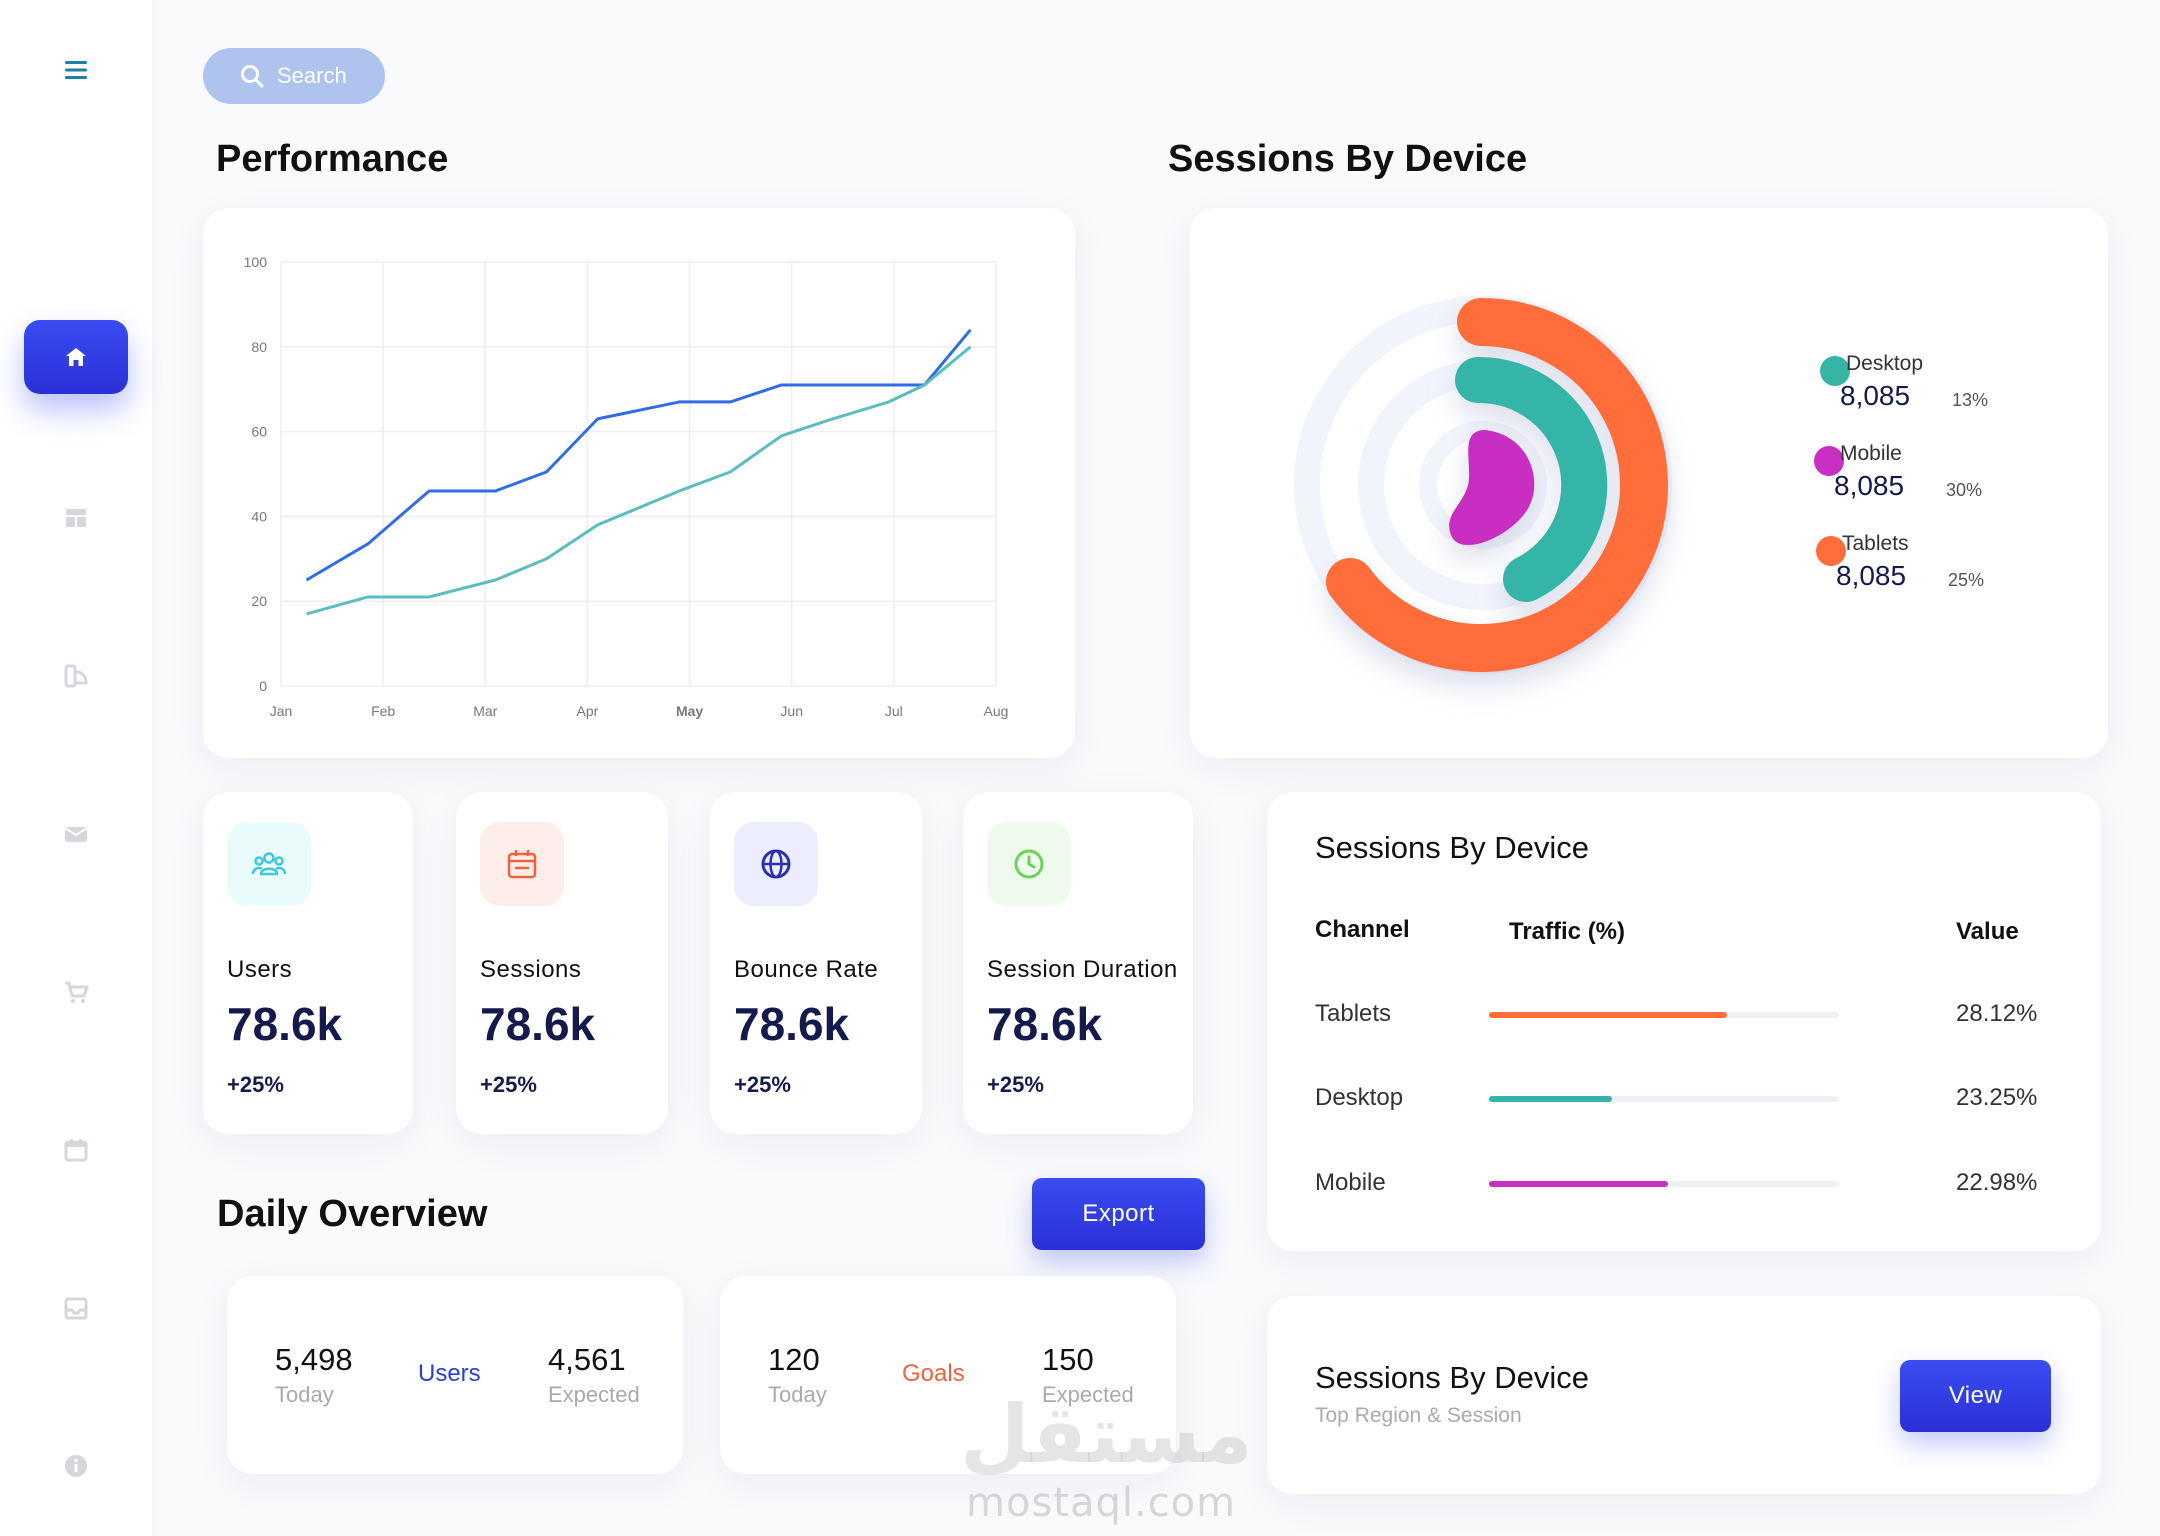 Image resolution: width=2160 pixels, height=1536 pixels. I want to click on channel-name: Tablets, so click(1353, 1013).